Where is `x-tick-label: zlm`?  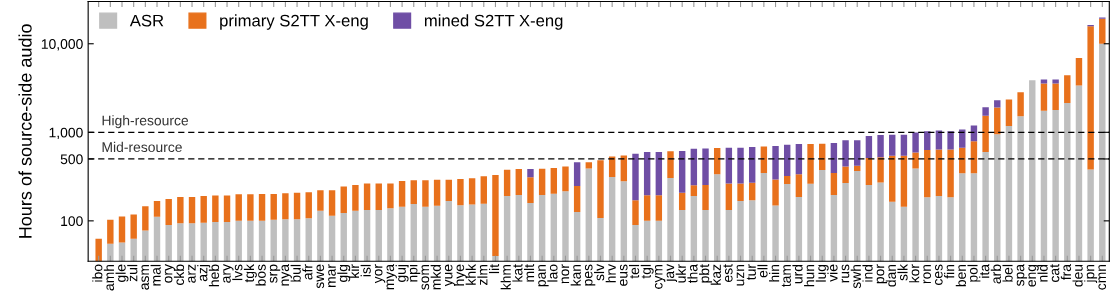
x-tick-label: zlm is located at coordinates (482, 275).